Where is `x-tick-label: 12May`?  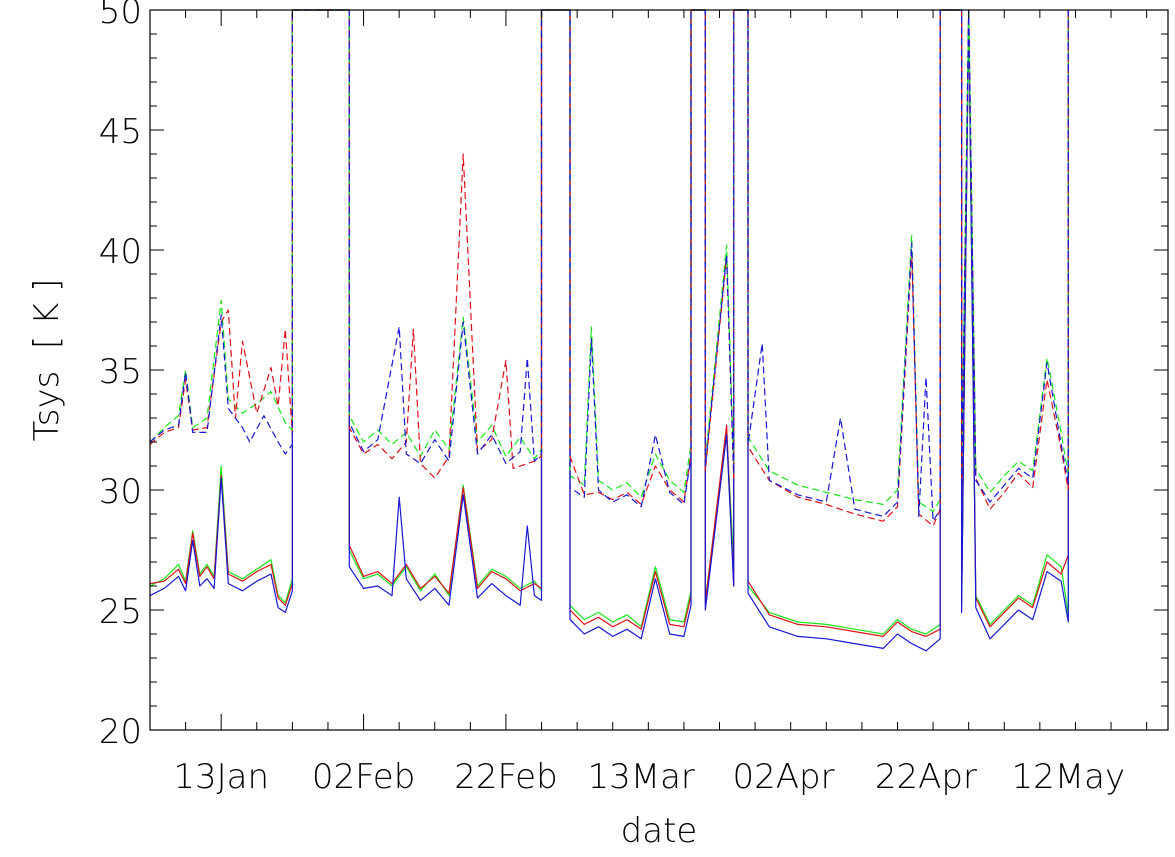
x-tick-label: 12May is located at coordinates (1069, 777).